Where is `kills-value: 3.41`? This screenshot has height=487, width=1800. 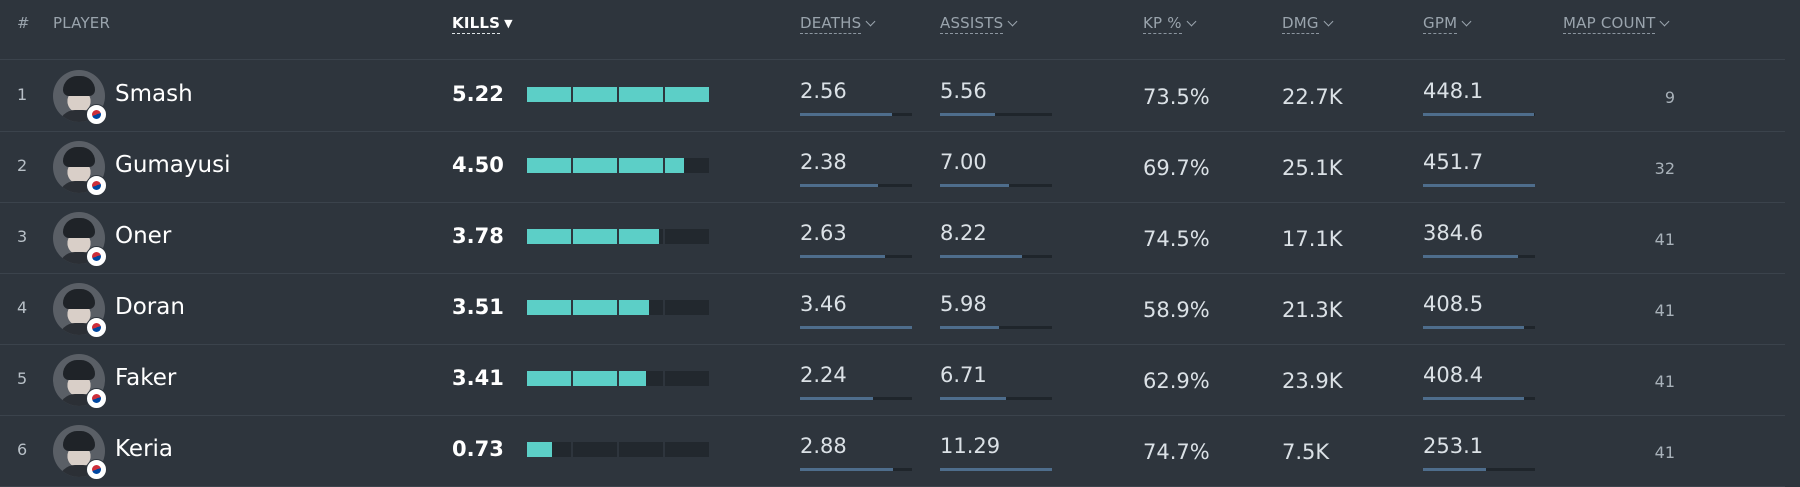
kills-value: 3.41 is located at coordinates (478, 378).